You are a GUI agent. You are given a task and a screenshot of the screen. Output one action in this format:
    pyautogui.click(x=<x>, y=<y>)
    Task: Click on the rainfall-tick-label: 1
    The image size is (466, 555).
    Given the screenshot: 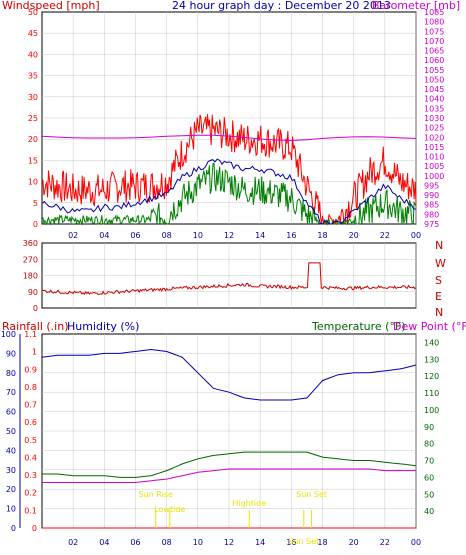 What is the action you would take?
    pyautogui.click(x=34, y=352)
    